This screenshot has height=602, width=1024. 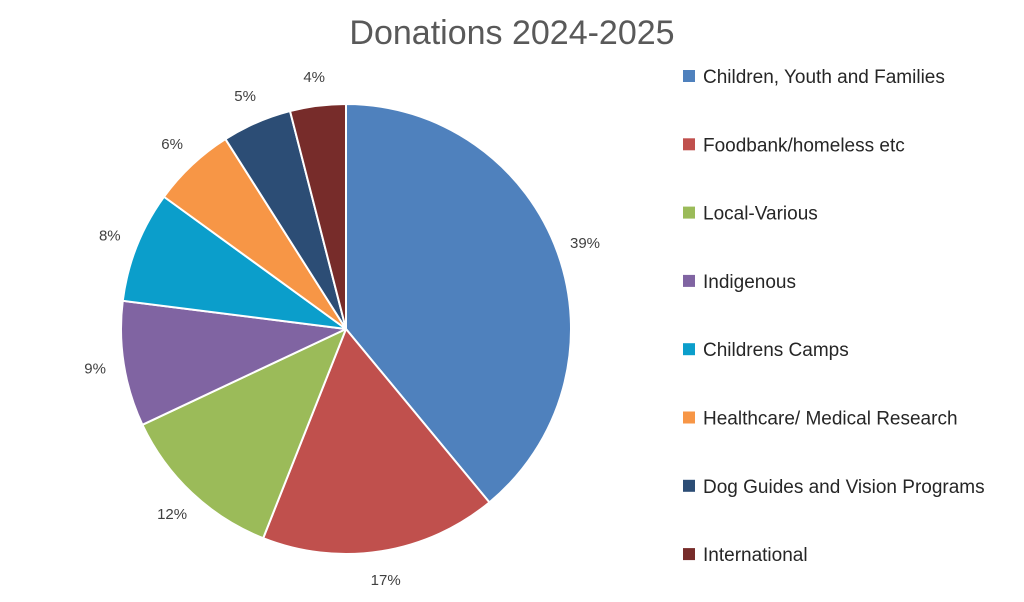 What do you see at coordinates (755, 555) in the screenshot?
I see `legend-label: International` at bounding box center [755, 555].